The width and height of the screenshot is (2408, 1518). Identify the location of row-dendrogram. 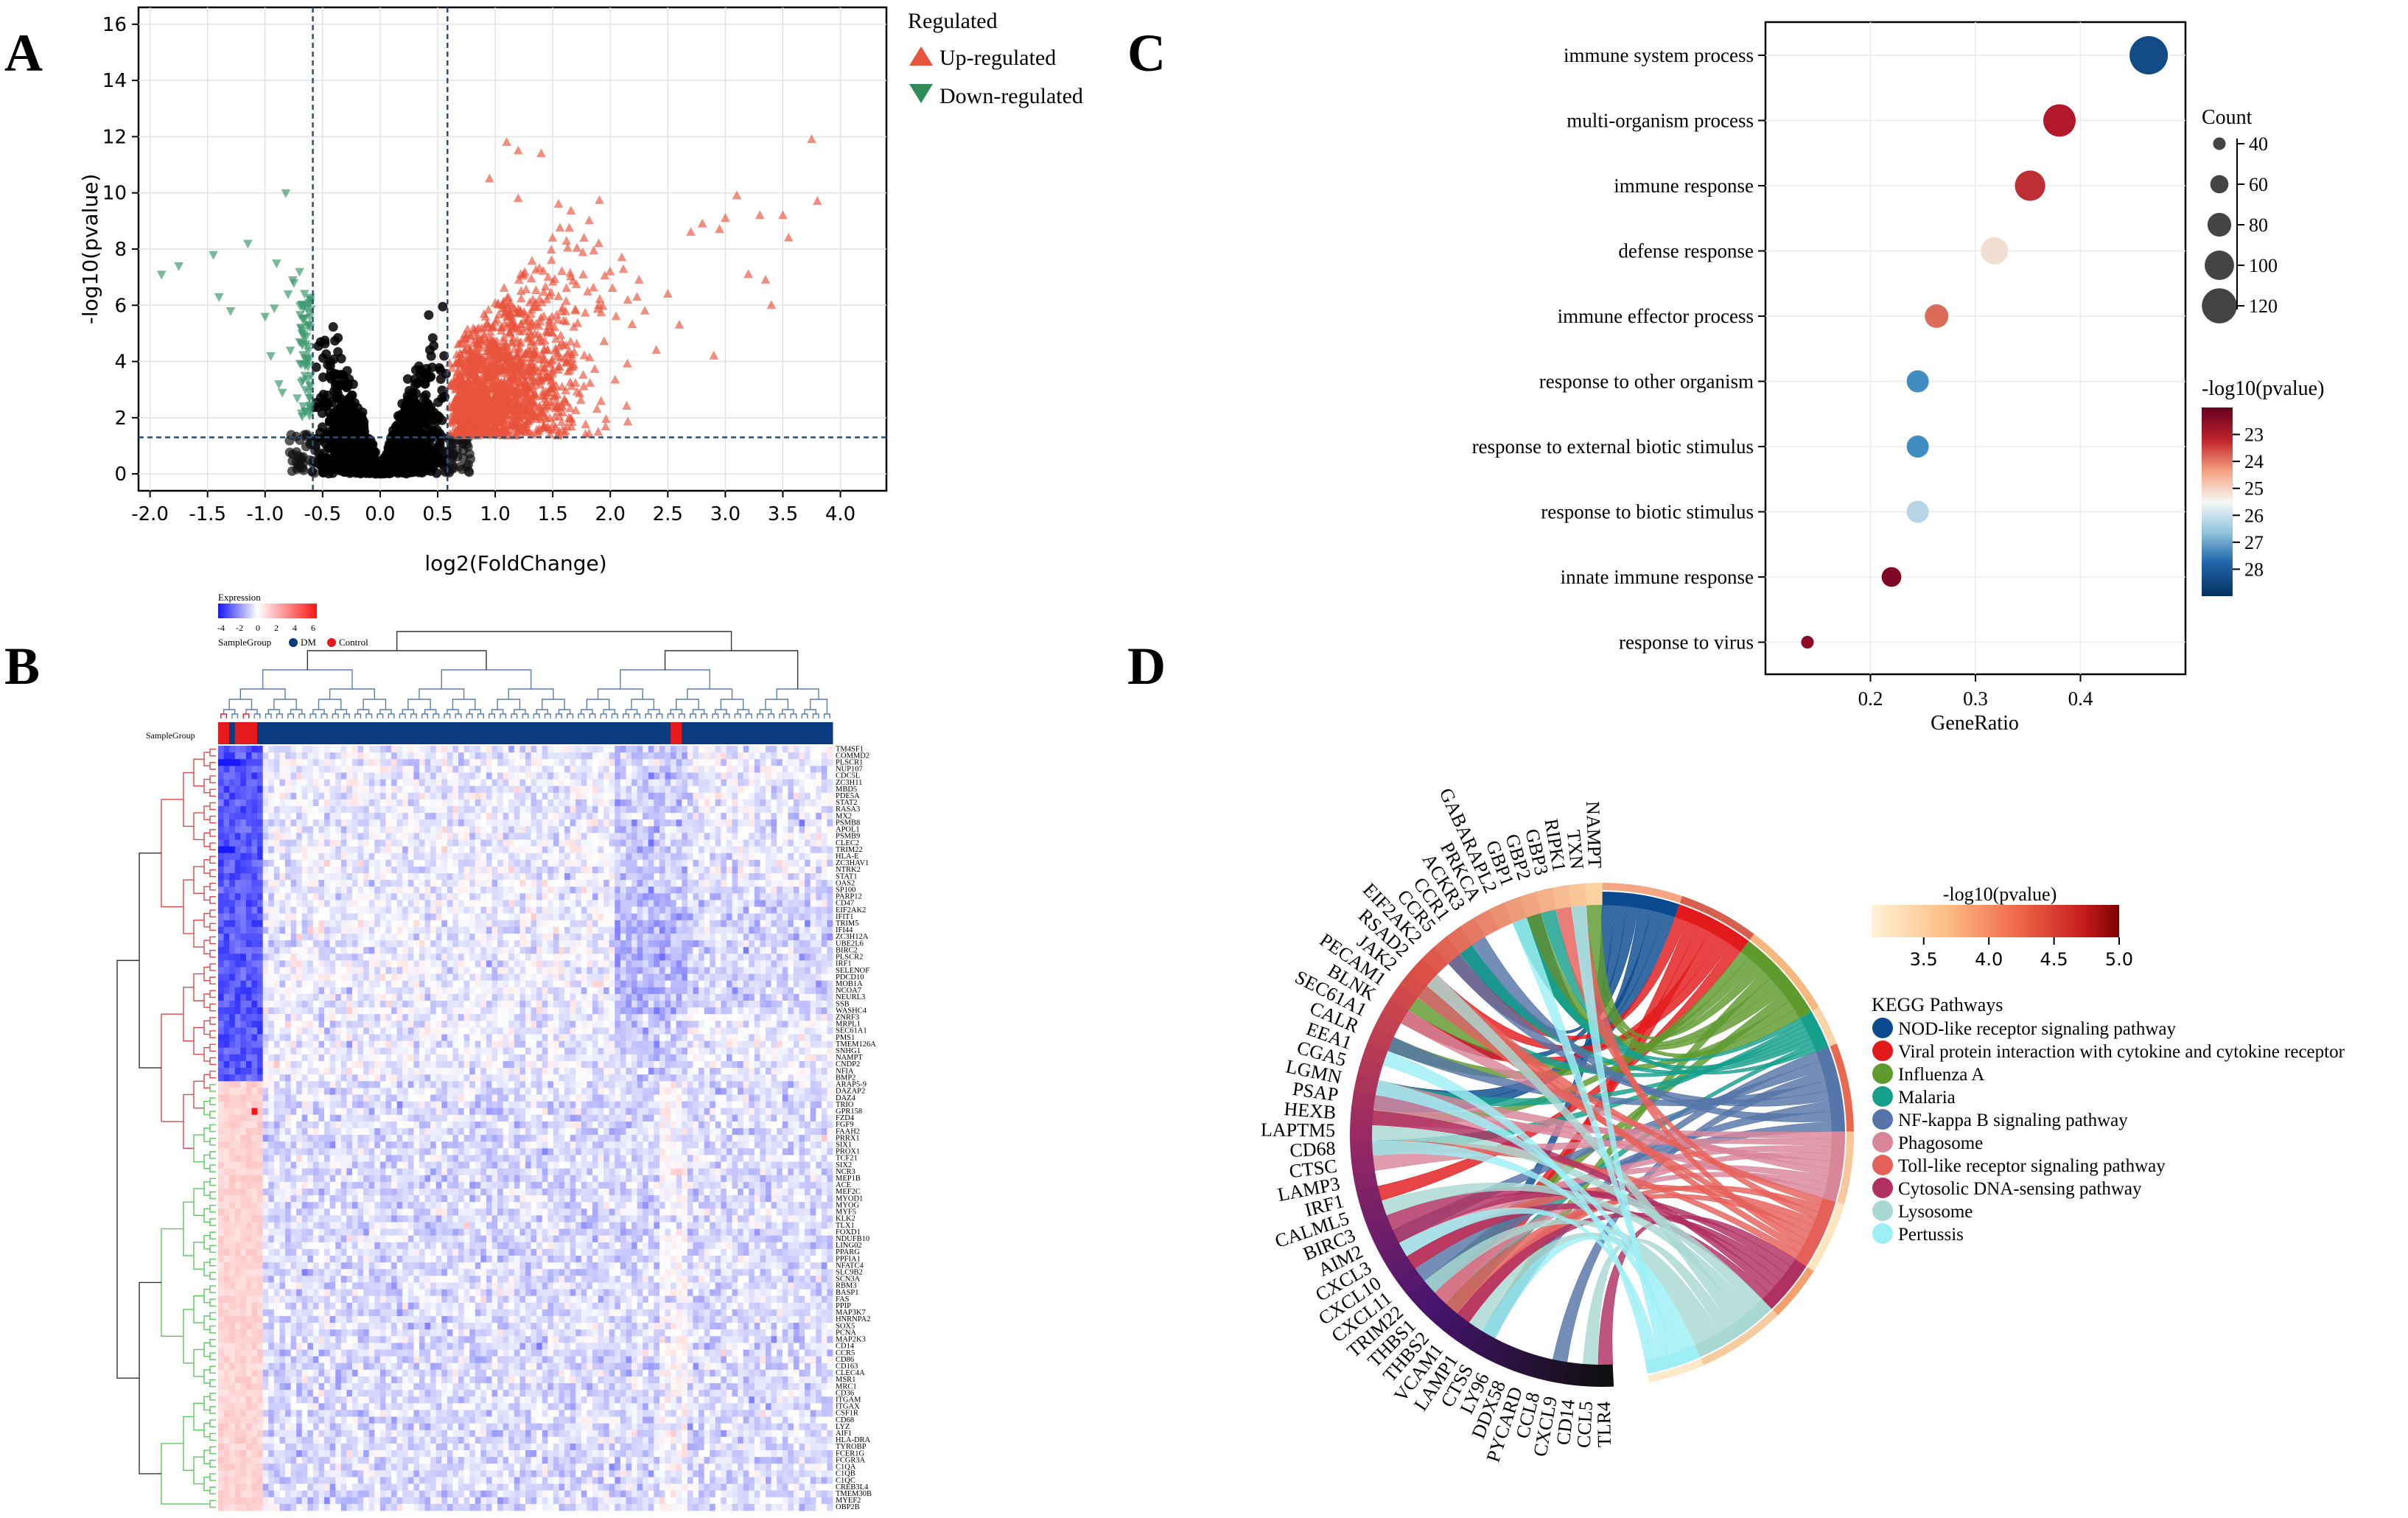
(166, 1128).